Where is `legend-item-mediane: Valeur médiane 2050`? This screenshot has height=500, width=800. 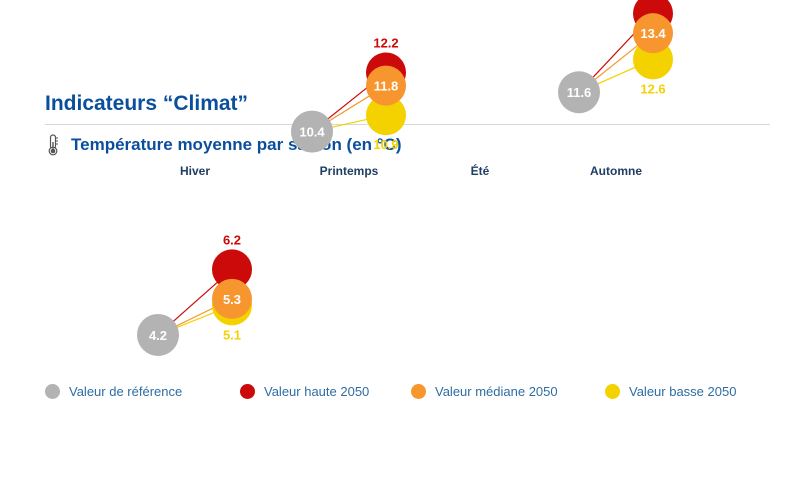
legend-item-mediane: Valeur médiane 2050 is located at coordinates (484, 391).